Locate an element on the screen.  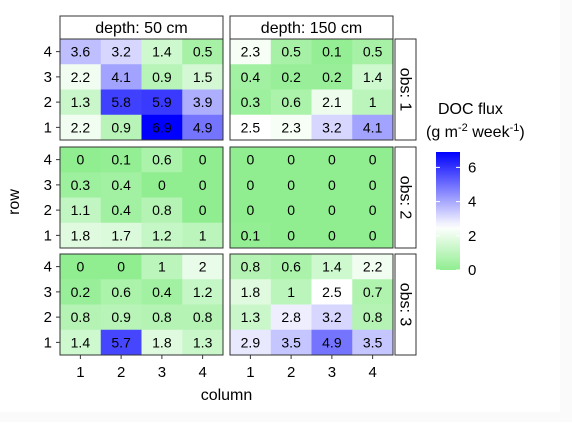
y-tick-label: 1 is located at coordinates (48, 235).